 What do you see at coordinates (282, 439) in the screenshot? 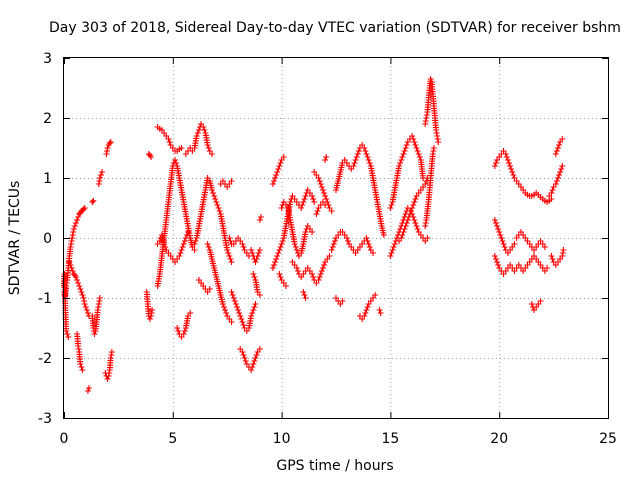
I see `x-tick-label: 10` at bounding box center [282, 439].